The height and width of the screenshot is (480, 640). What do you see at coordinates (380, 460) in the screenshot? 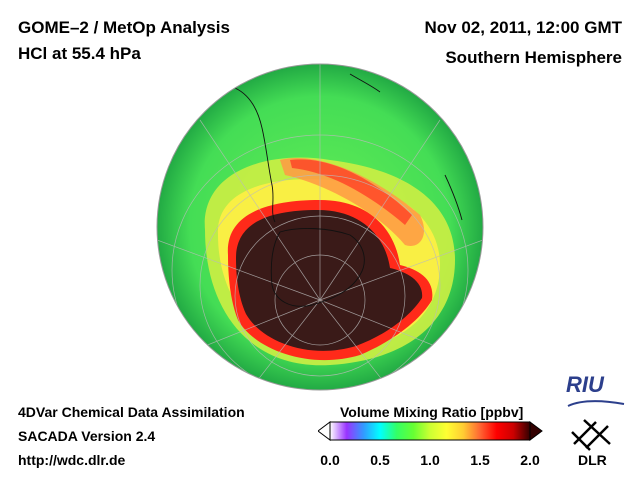
I see `colorbar-tick: 0.5` at bounding box center [380, 460].